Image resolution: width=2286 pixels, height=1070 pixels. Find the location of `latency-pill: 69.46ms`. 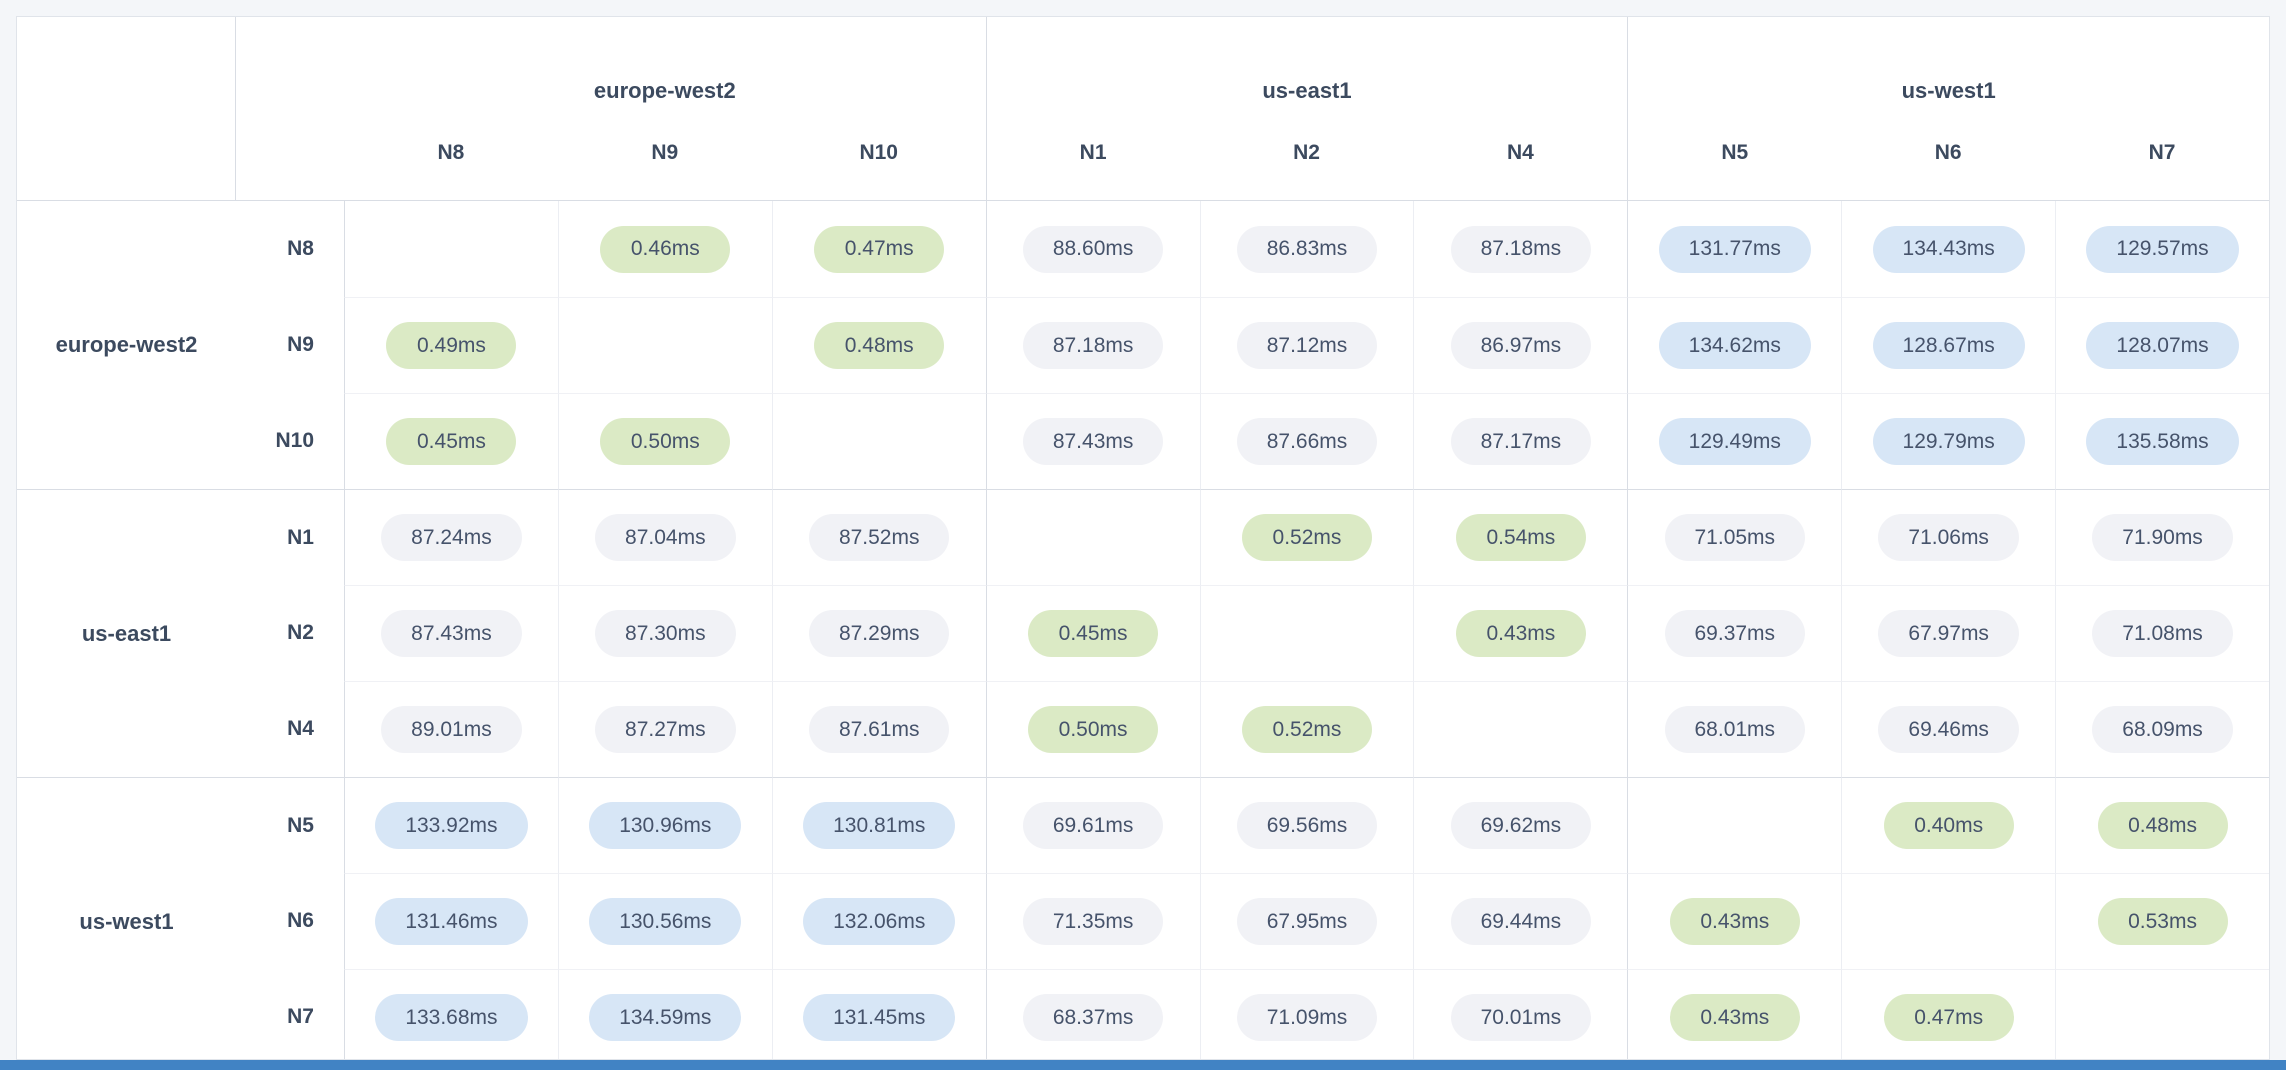

latency-pill: 69.46ms is located at coordinates (1948, 729).